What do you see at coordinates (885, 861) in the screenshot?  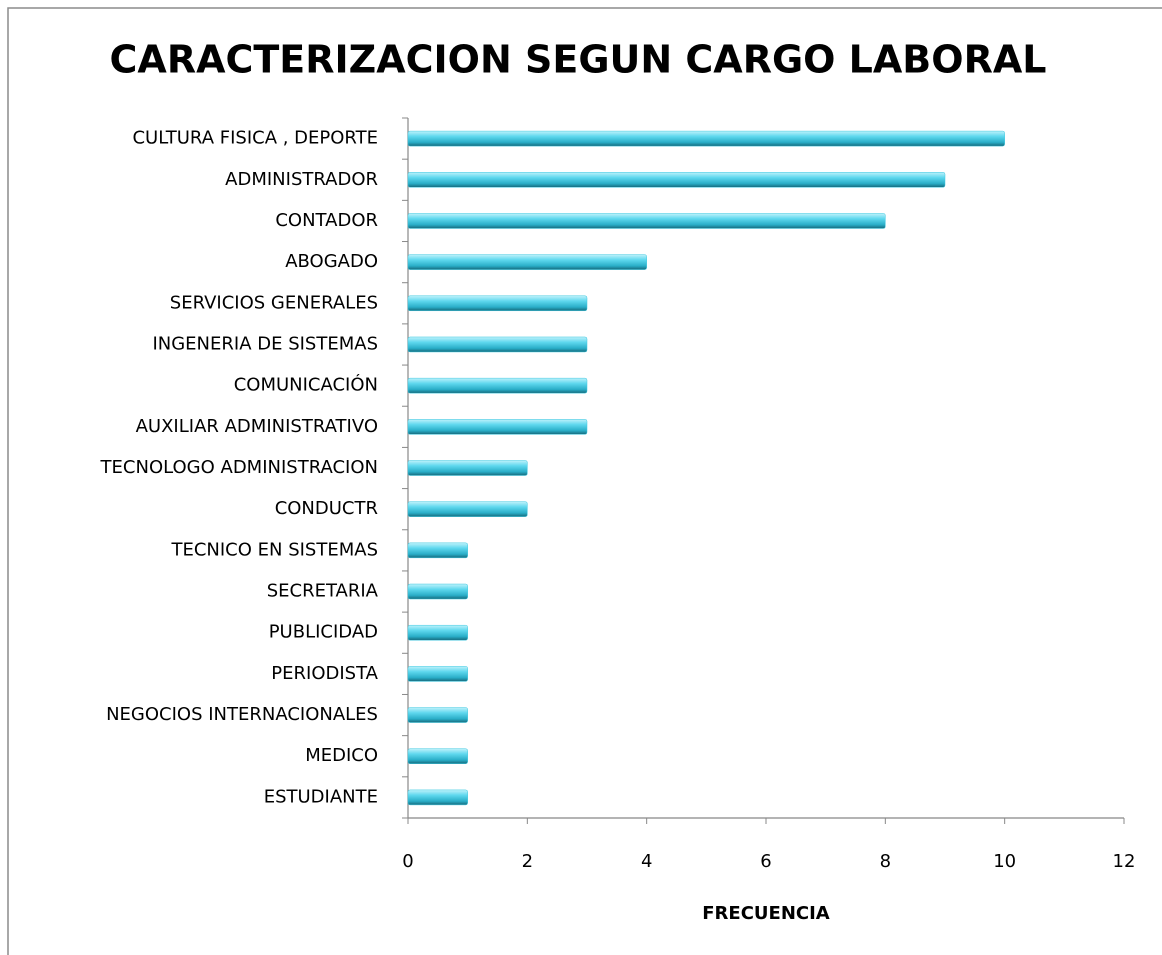 I see `x-tick-label: 8` at bounding box center [885, 861].